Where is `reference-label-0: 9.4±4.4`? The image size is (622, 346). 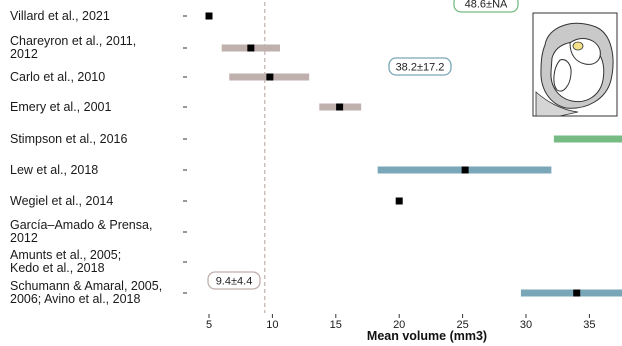 reference-label-0: 9.4±4.4 is located at coordinates (234, 282).